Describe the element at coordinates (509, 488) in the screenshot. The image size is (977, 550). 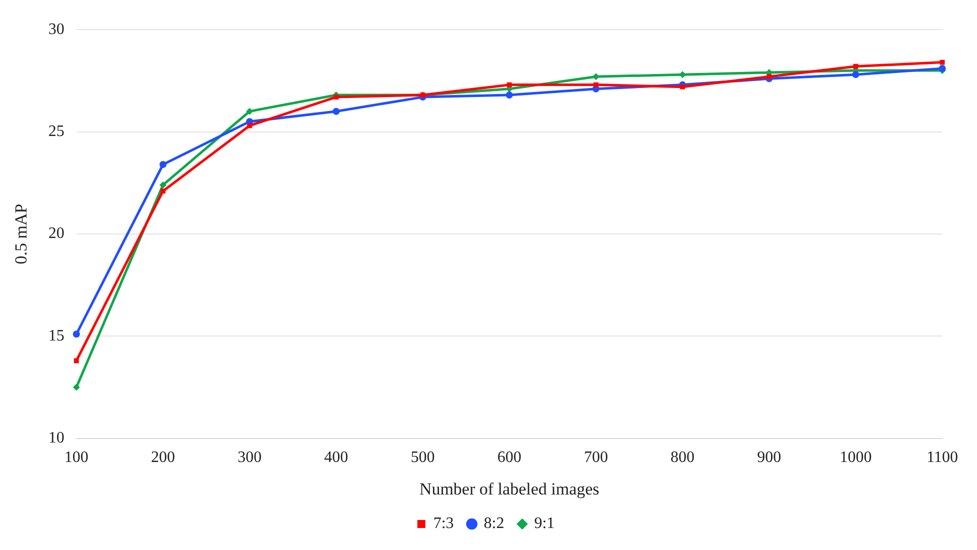
I see `x-axis-title: Number of labeled images` at that location.